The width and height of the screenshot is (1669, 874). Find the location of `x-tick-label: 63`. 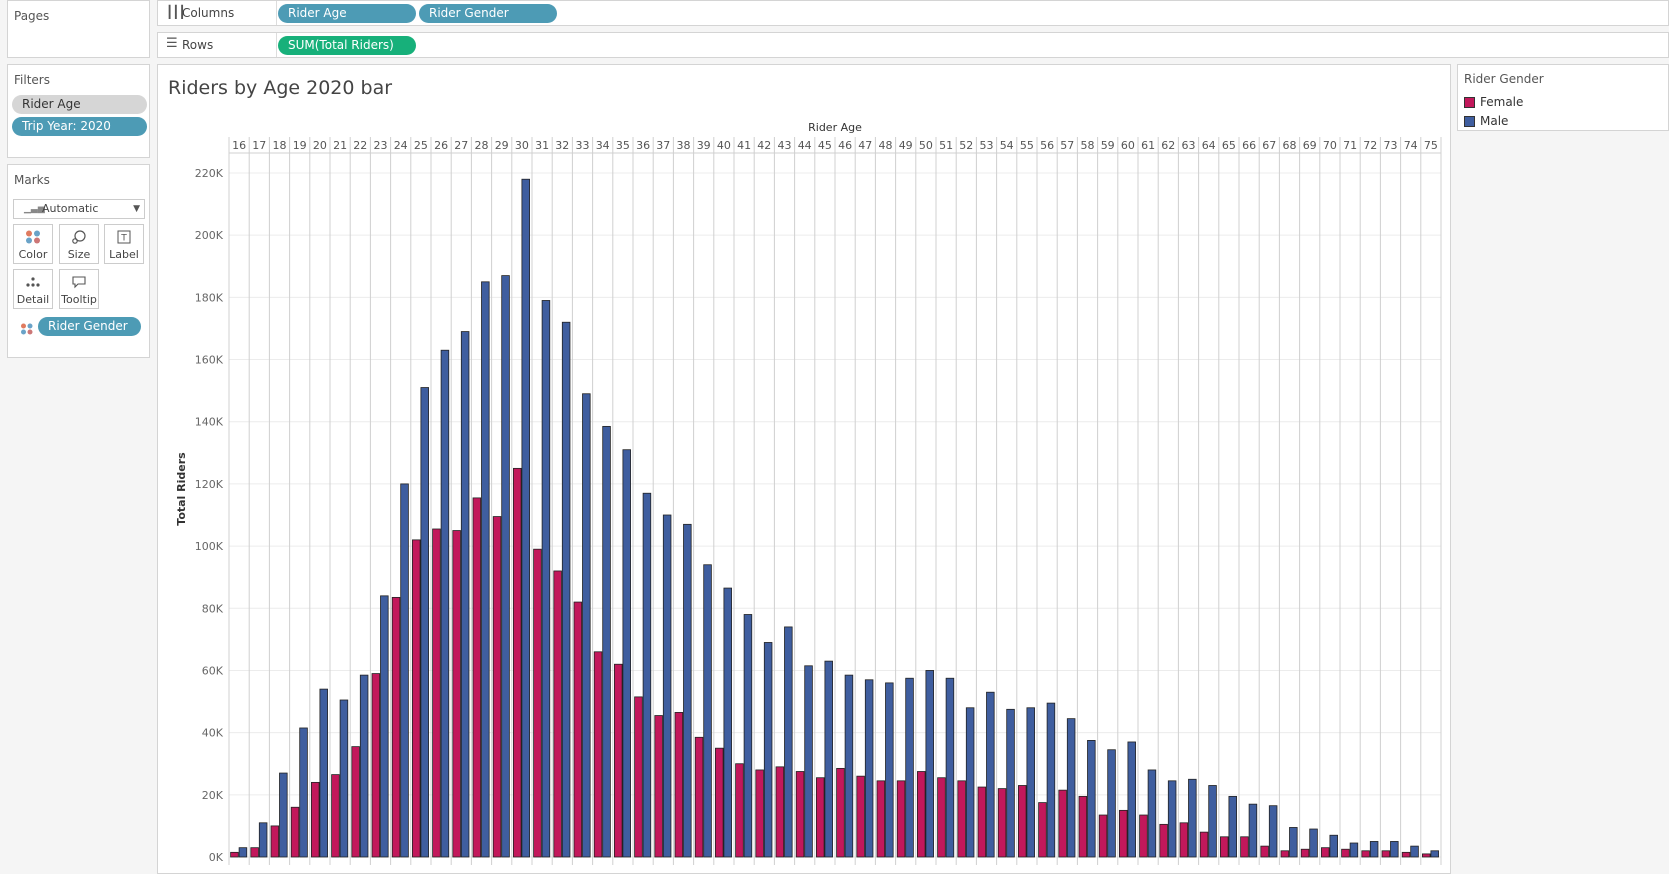

x-tick-label: 63 is located at coordinates (1189, 145).